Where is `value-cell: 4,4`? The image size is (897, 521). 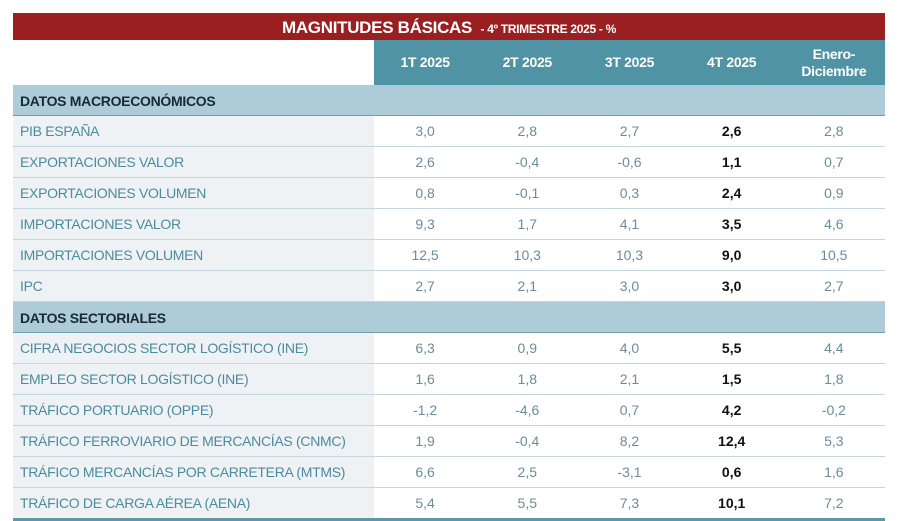 value-cell: 4,4 is located at coordinates (834, 348).